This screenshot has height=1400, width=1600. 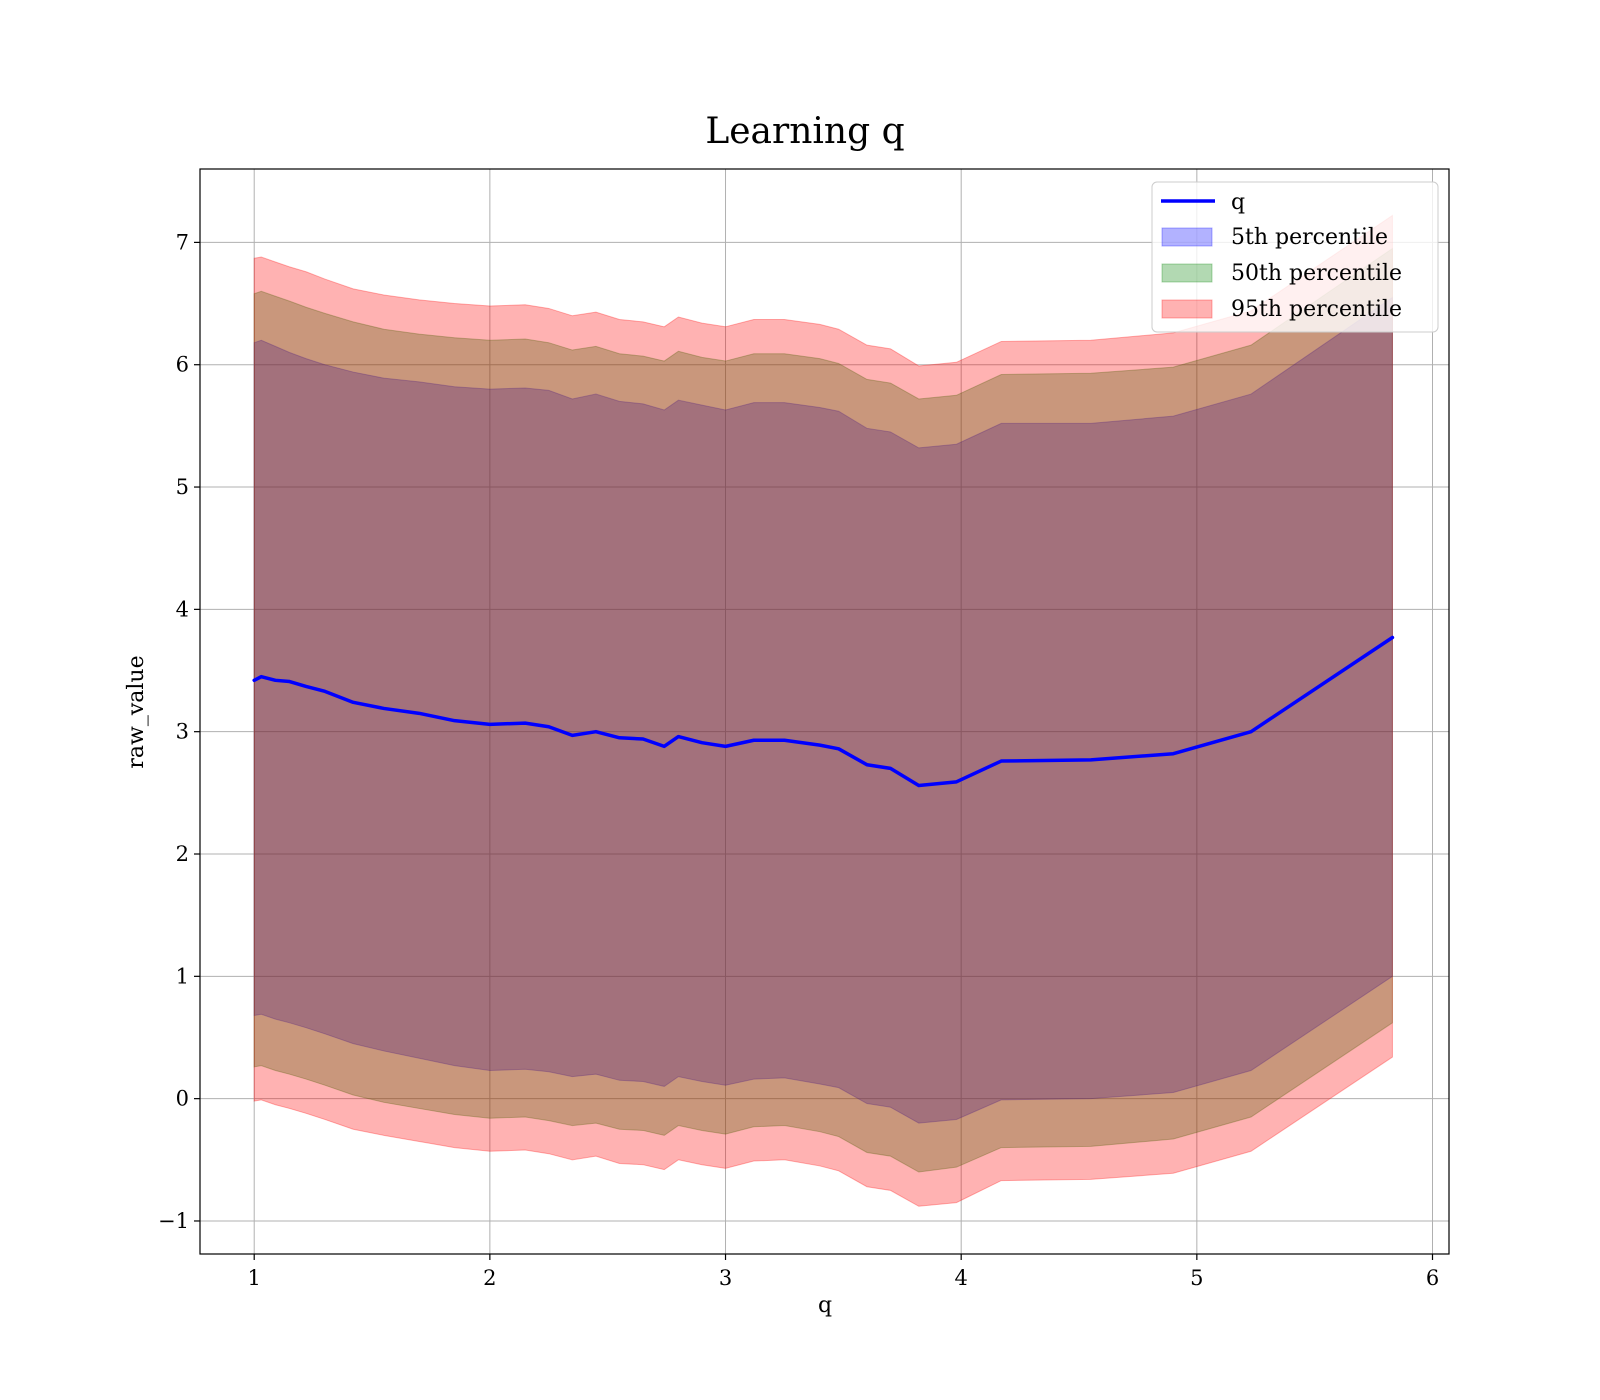 I want to click on legend-frame, so click(x=1295, y=257).